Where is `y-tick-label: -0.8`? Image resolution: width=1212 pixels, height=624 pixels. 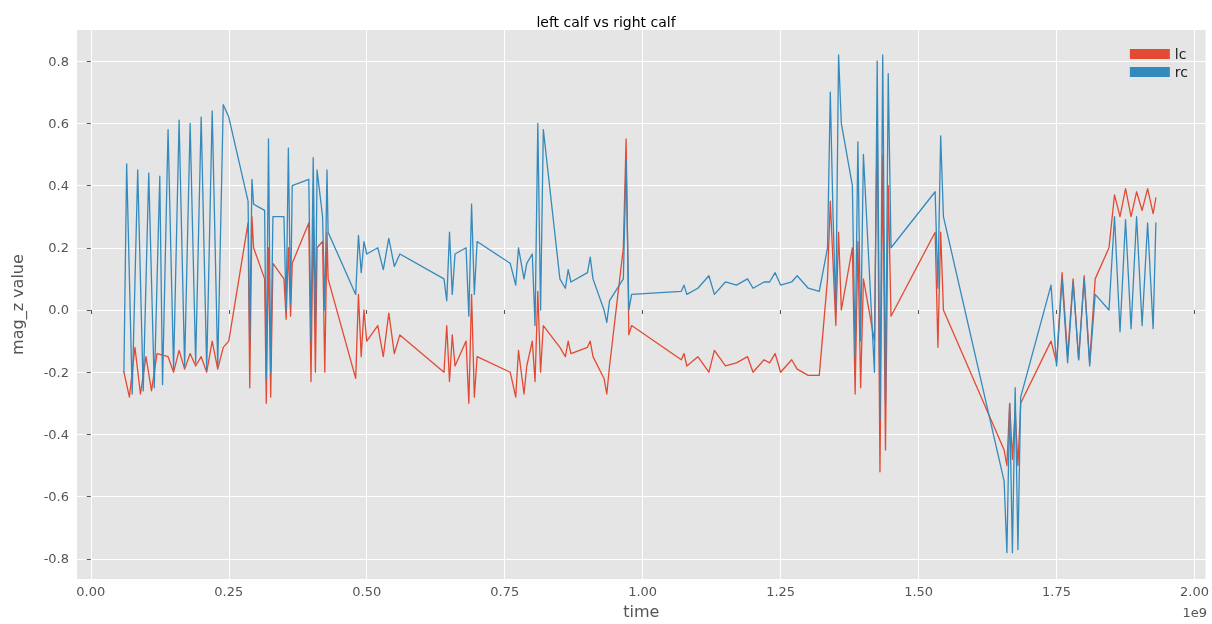 y-tick-label: -0.8 is located at coordinates (56, 559).